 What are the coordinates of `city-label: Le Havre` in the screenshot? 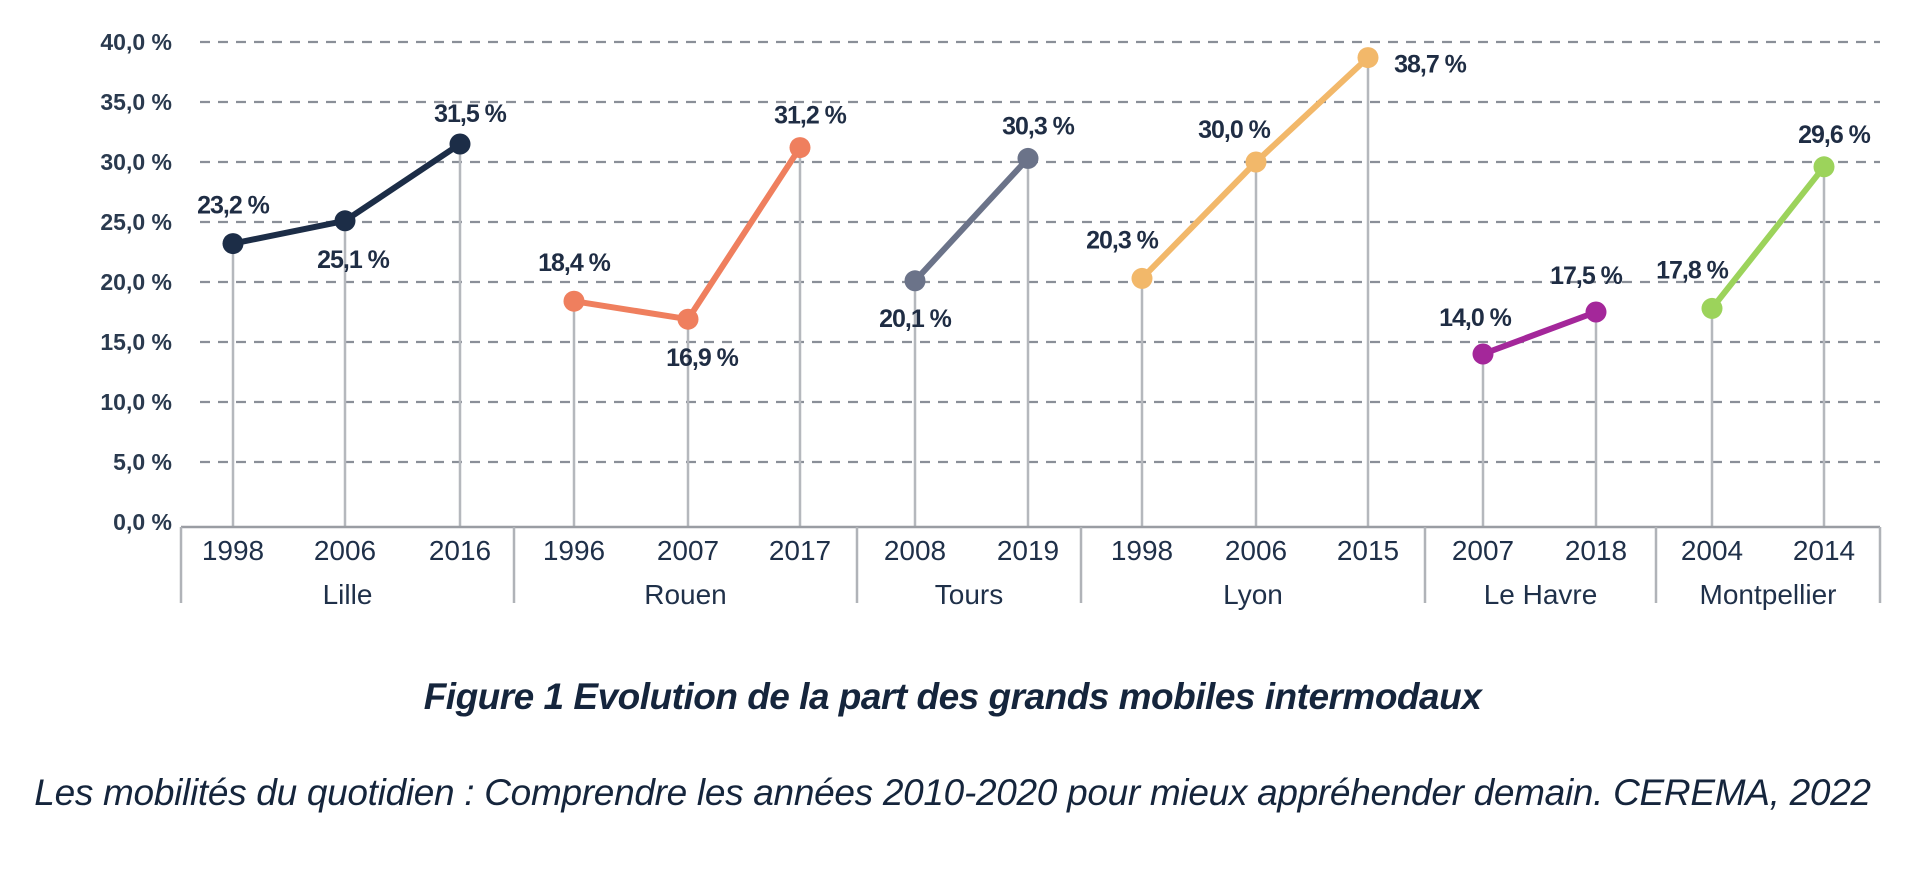 It's located at (1541, 594).